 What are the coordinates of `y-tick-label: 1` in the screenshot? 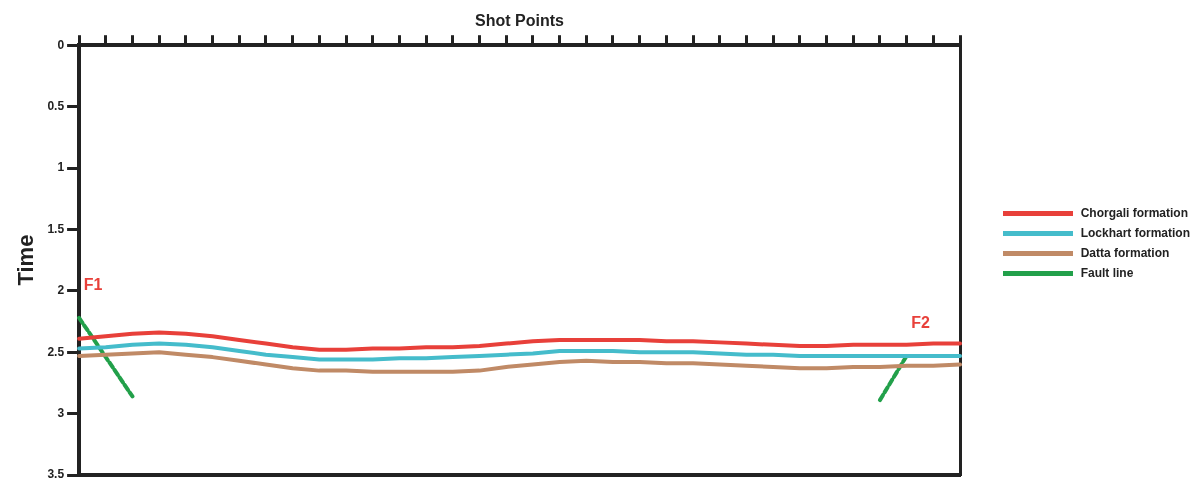 It's located at (61, 167).